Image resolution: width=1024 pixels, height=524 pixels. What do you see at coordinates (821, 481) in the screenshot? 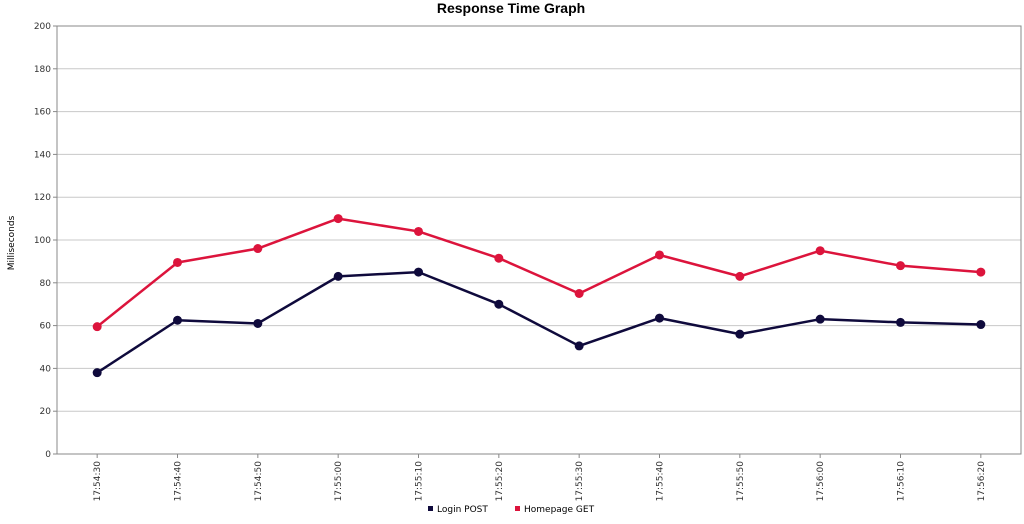
I see `x-tick-label: 17:56:00` at bounding box center [821, 481].